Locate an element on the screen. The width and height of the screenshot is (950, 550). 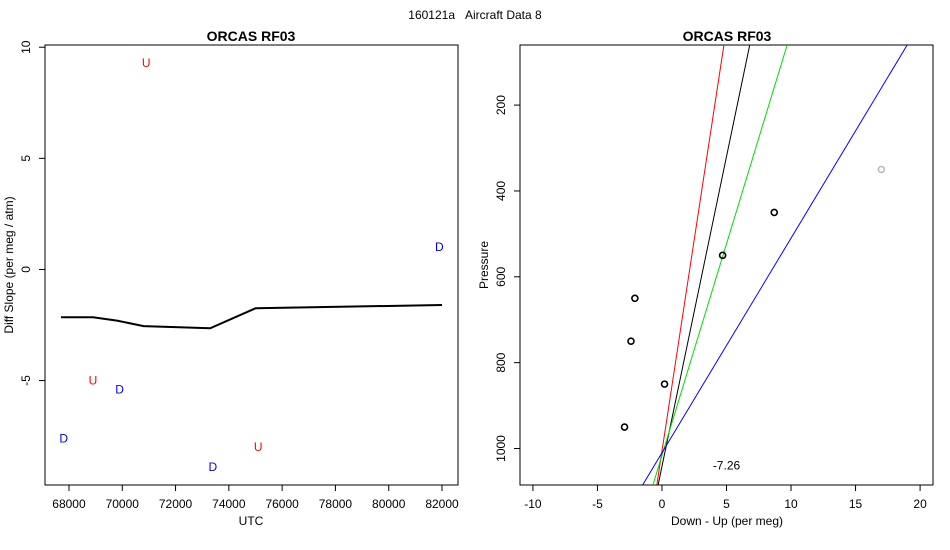
y-tick-label-right: 600 is located at coordinates (501, 276).